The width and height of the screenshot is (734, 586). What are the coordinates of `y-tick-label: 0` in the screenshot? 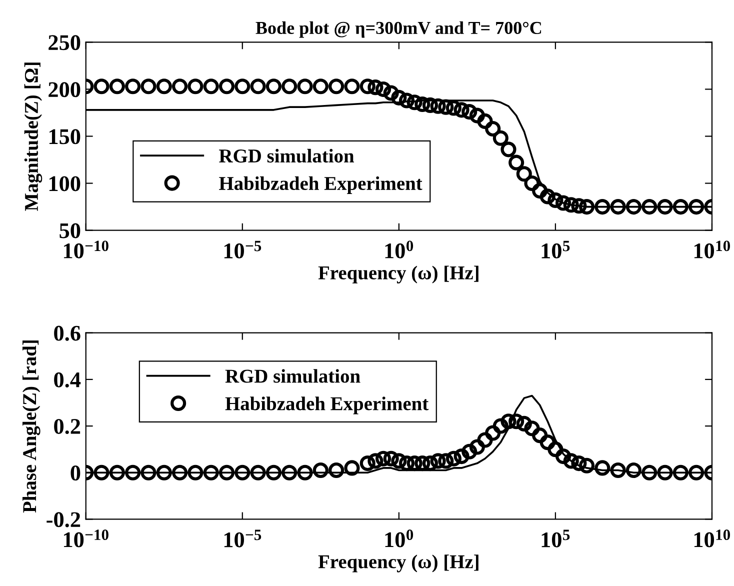 It's located at (75, 473).